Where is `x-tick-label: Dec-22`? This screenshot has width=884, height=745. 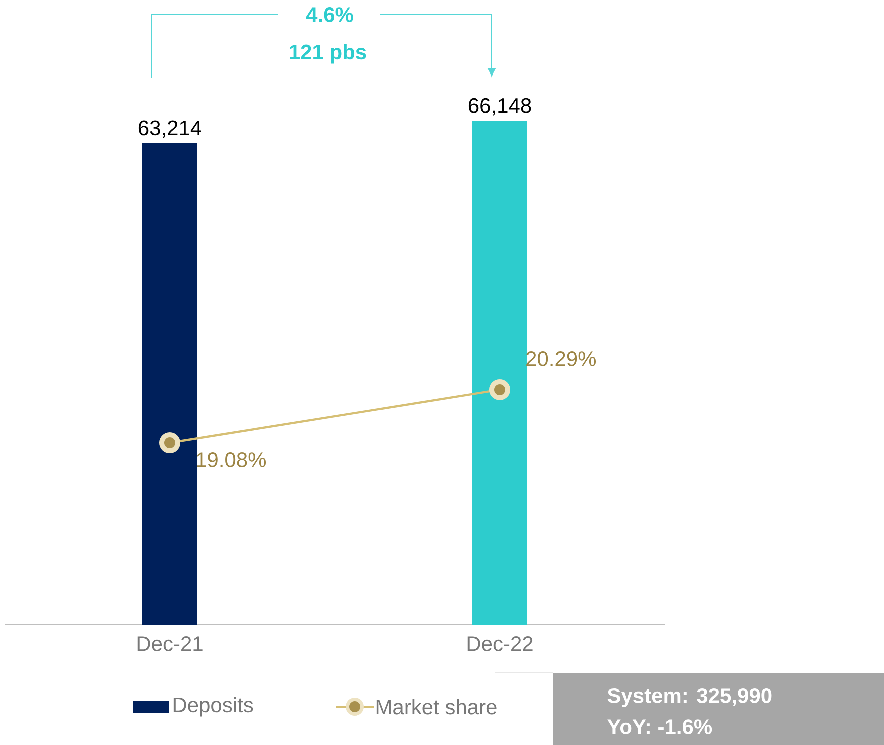
x-tick-label: Dec-22 is located at coordinates (500, 644).